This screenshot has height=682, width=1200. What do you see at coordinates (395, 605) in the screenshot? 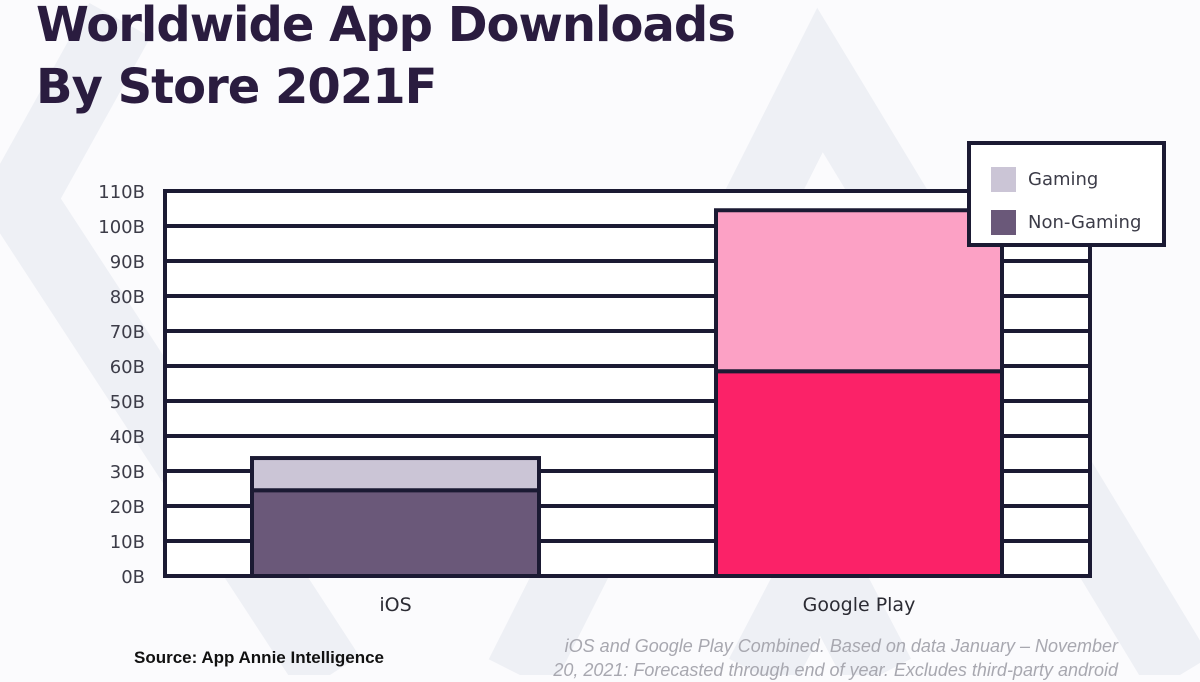
I see `x-tick-label: iOS` at bounding box center [395, 605].